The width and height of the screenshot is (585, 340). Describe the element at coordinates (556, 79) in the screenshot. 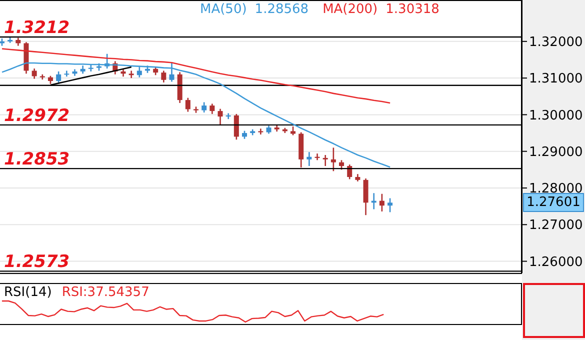

I see `y-tick-label: 1.31000` at that location.